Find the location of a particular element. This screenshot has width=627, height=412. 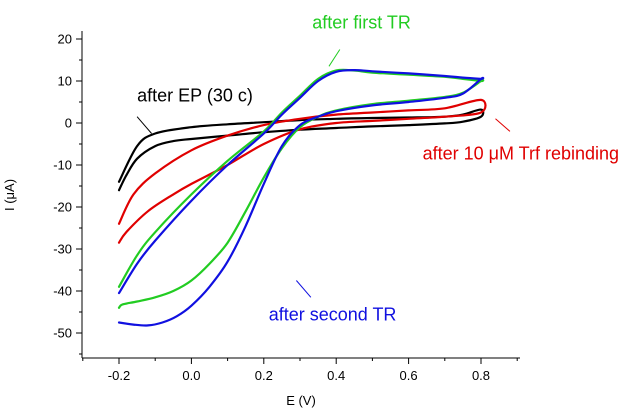

y-tick-label: -20 is located at coordinates (62, 207).